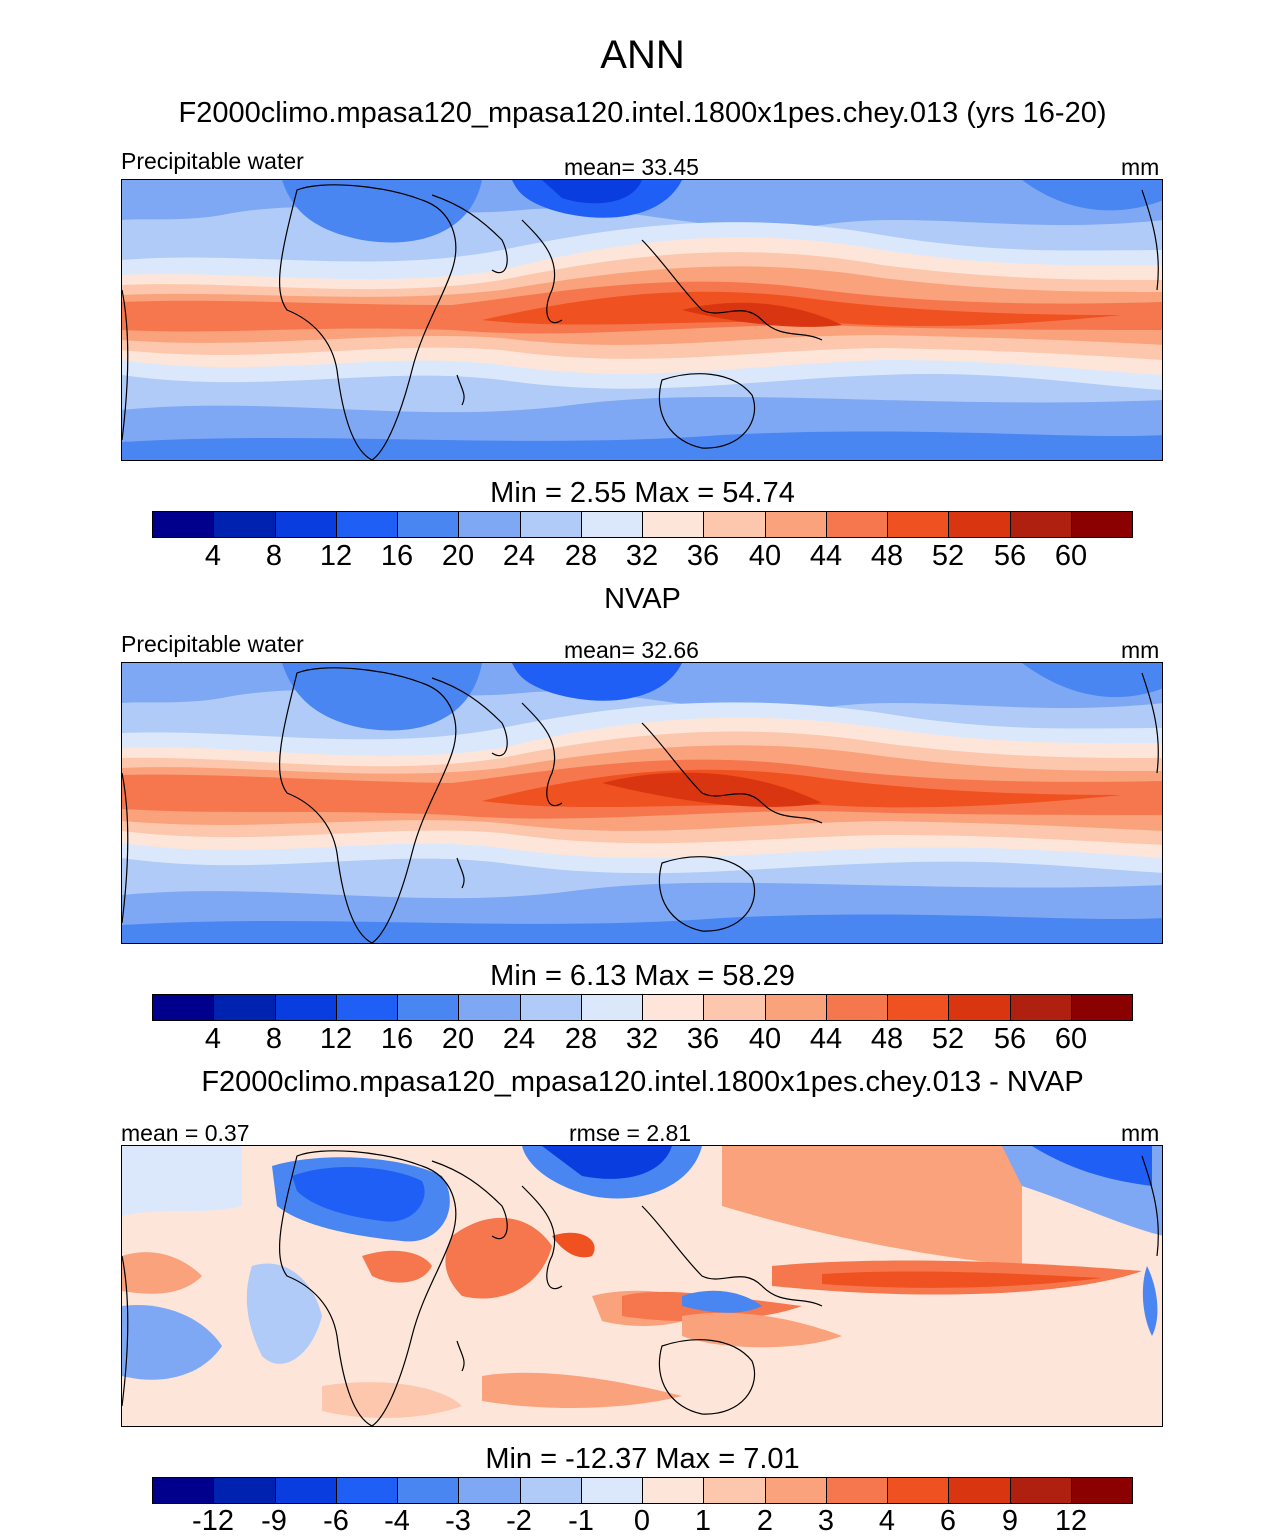 This screenshot has width=1285, height=1539. What do you see at coordinates (213, 1521) in the screenshot?
I see `colorbar-tick-label: -12` at bounding box center [213, 1521].